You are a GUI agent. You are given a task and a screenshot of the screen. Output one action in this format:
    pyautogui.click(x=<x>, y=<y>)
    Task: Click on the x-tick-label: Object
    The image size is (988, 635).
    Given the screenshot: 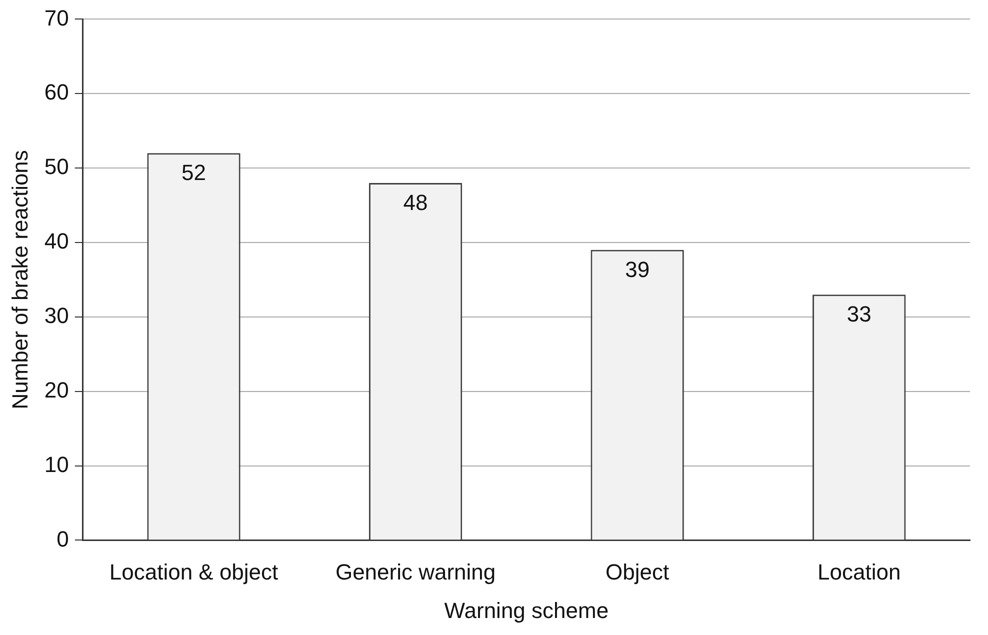 What is the action you would take?
    pyautogui.click(x=638, y=571)
    